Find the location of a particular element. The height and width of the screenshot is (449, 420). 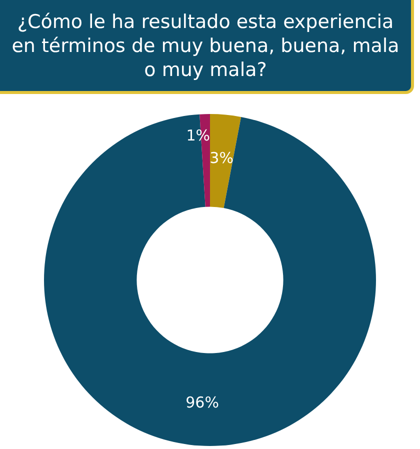

data-label: 3% is located at coordinates (222, 157).